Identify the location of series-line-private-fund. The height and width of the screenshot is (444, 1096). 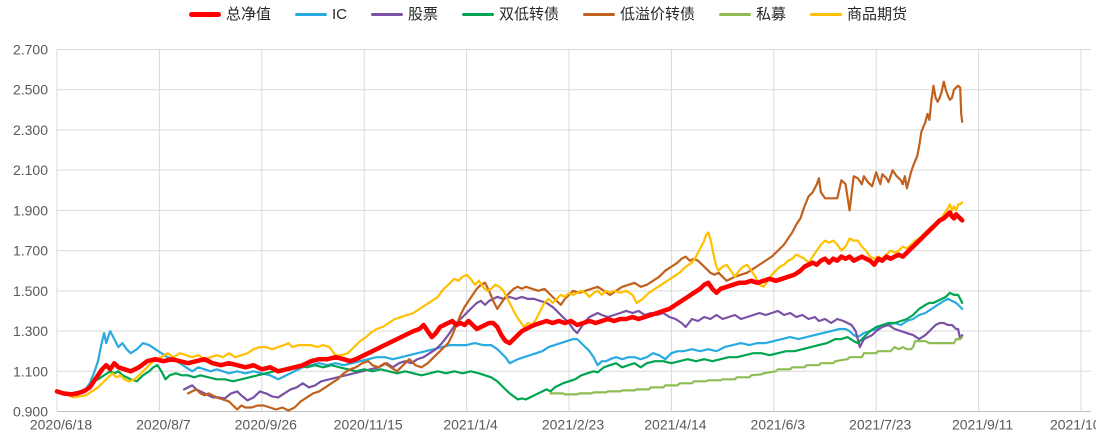
(756, 366).